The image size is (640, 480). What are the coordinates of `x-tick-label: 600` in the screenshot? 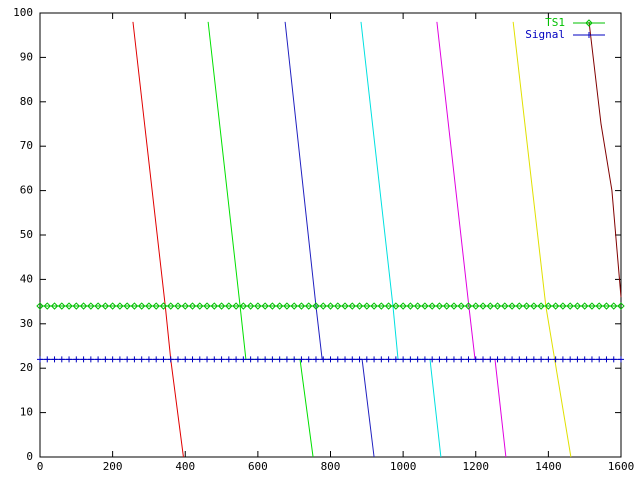 It's located at (258, 466).